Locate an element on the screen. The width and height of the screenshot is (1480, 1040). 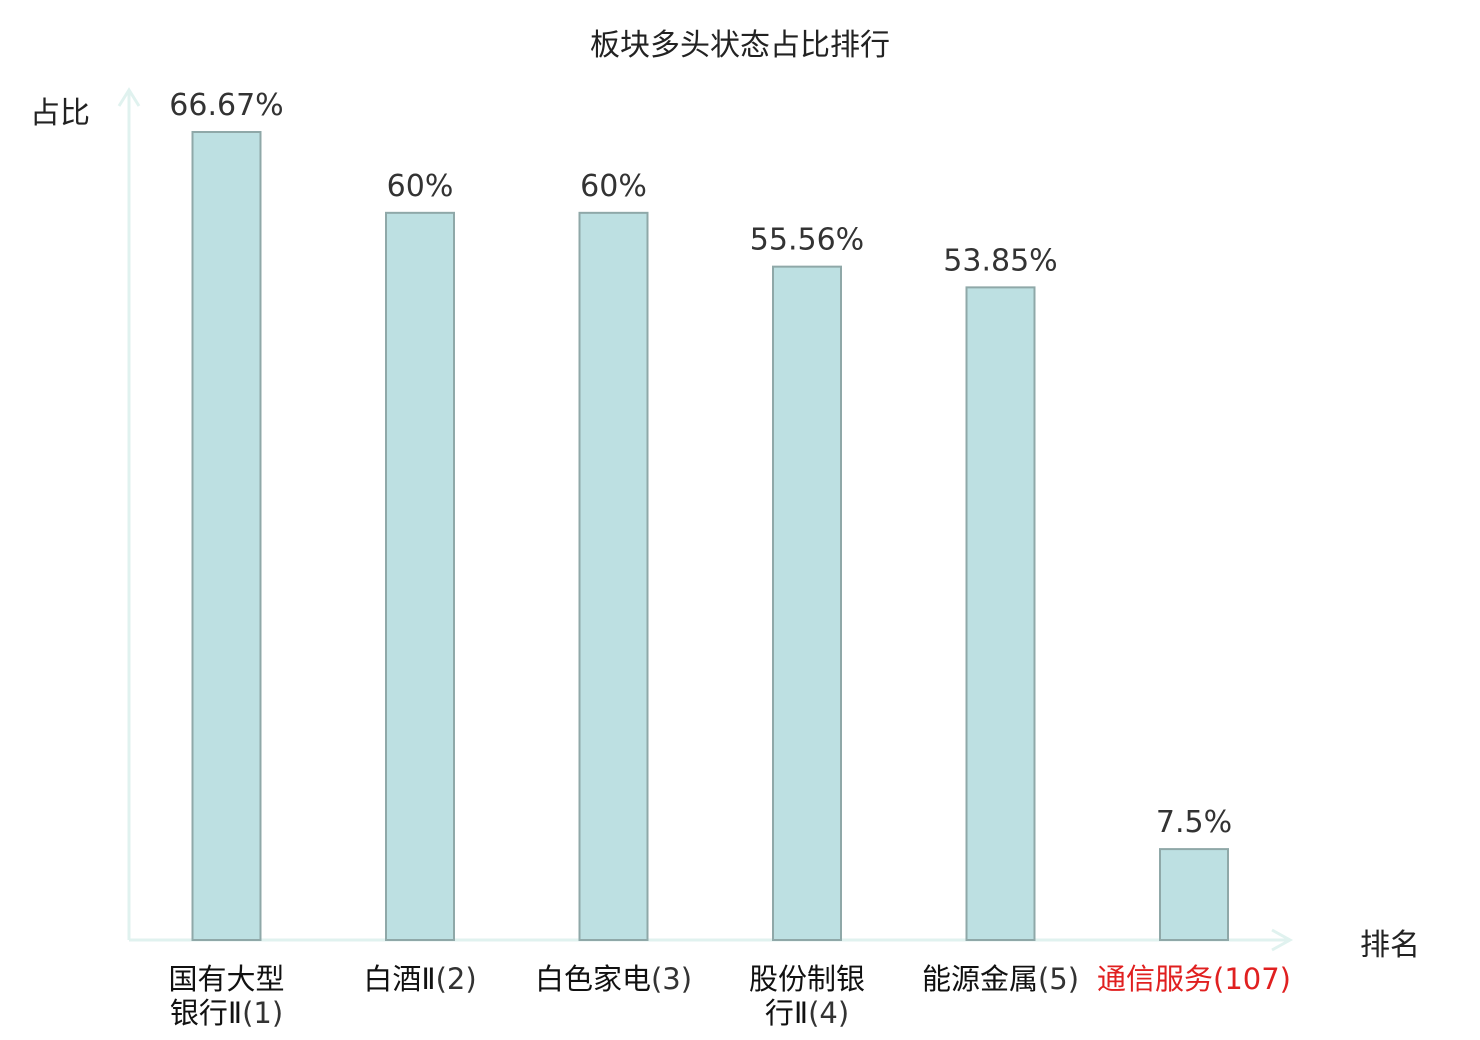
data-label: 55.56% is located at coordinates (807, 240).